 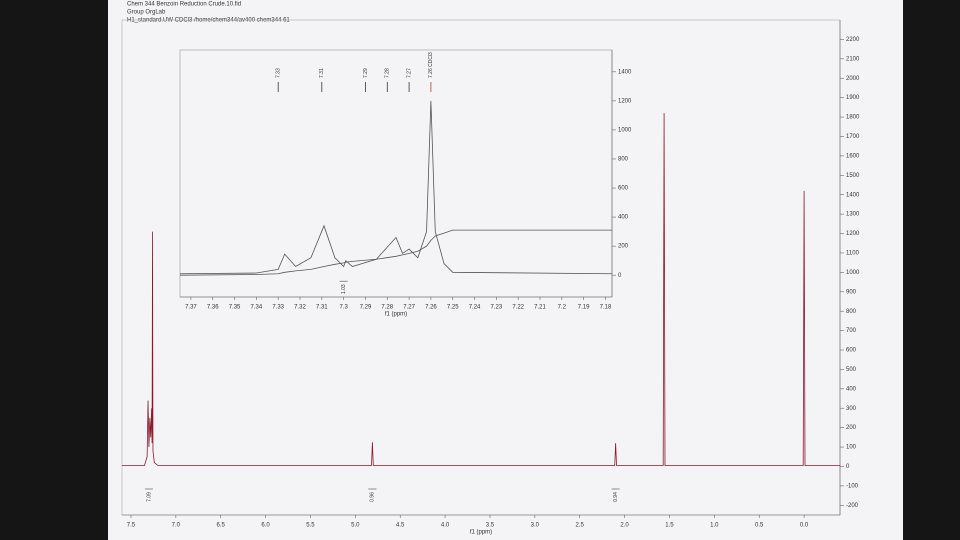 I want to click on x-tick-label: 7.34, so click(x=257, y=308).